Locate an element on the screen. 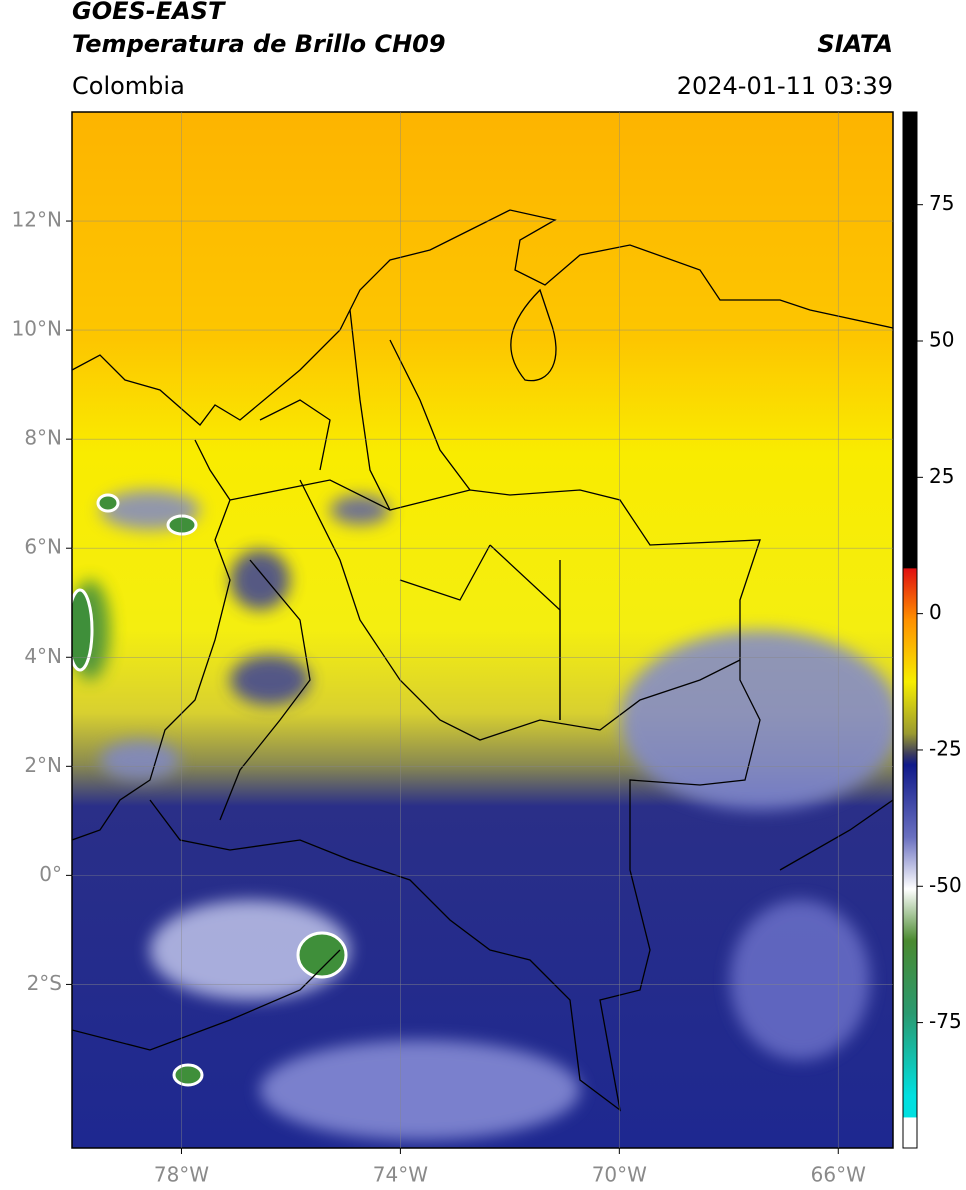 The height and width of the screenshot is (1190, 966). x-tick-label: 74°W is located at coordinates (400, 1175).